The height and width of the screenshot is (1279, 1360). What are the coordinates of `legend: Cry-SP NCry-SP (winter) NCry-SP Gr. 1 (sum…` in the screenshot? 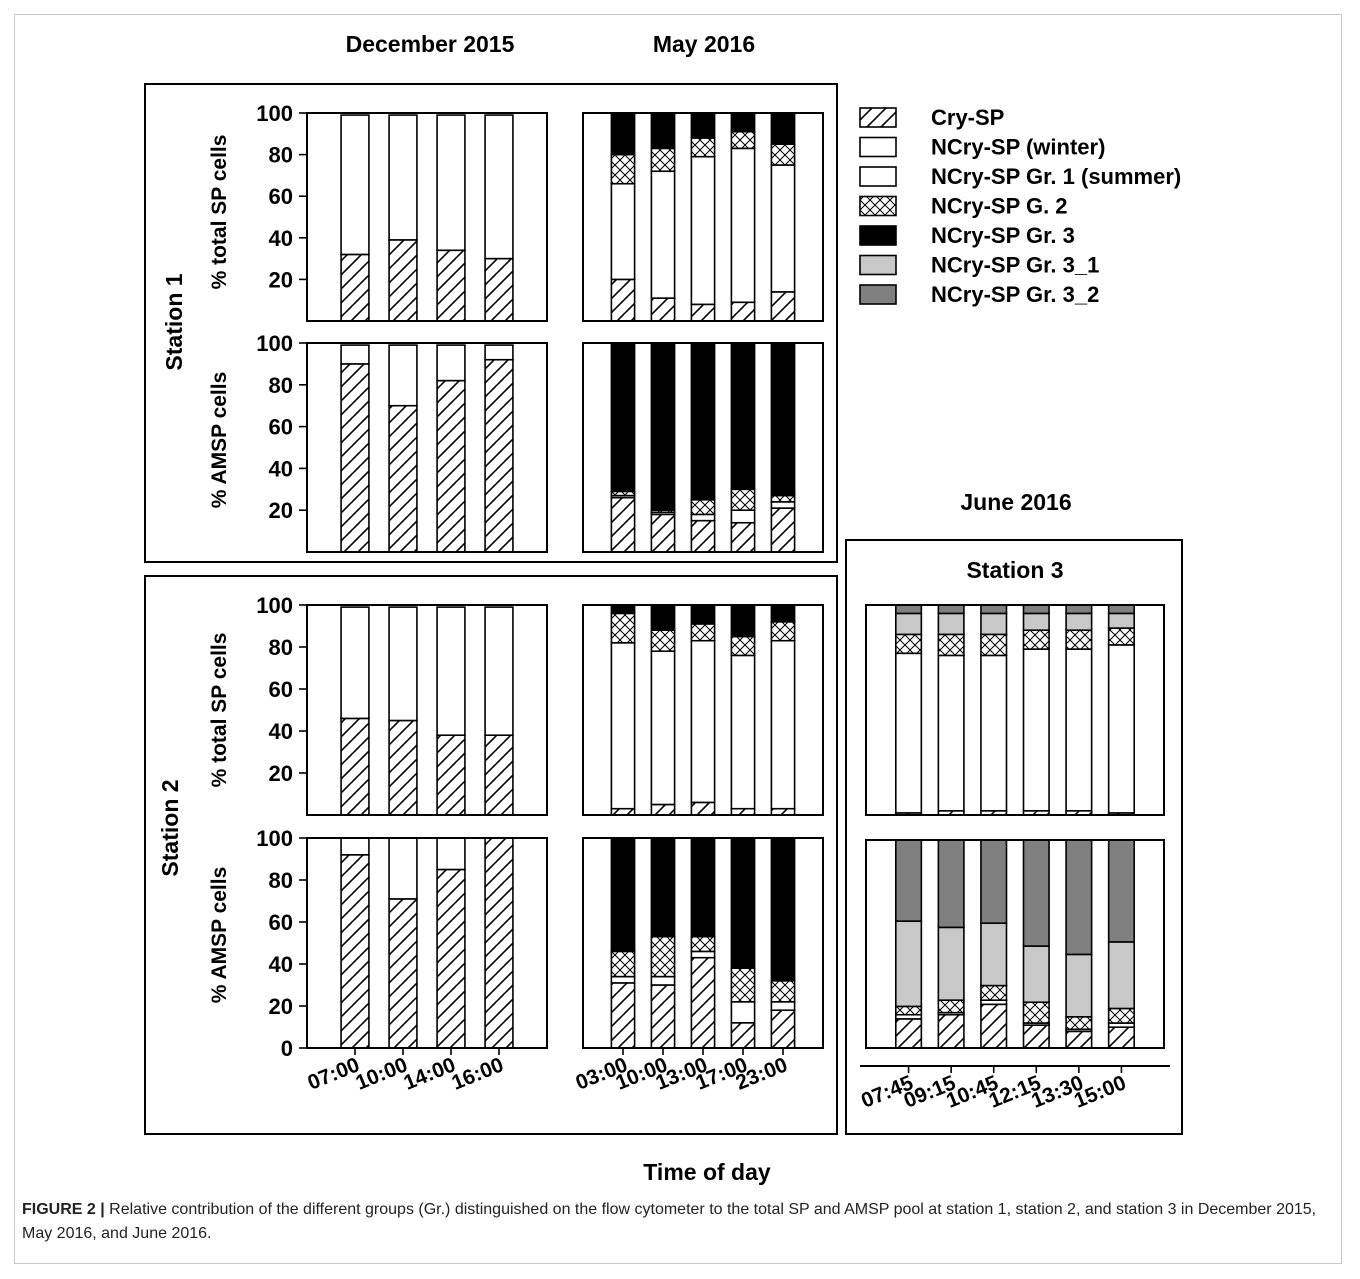 It's located at (1020, 206).